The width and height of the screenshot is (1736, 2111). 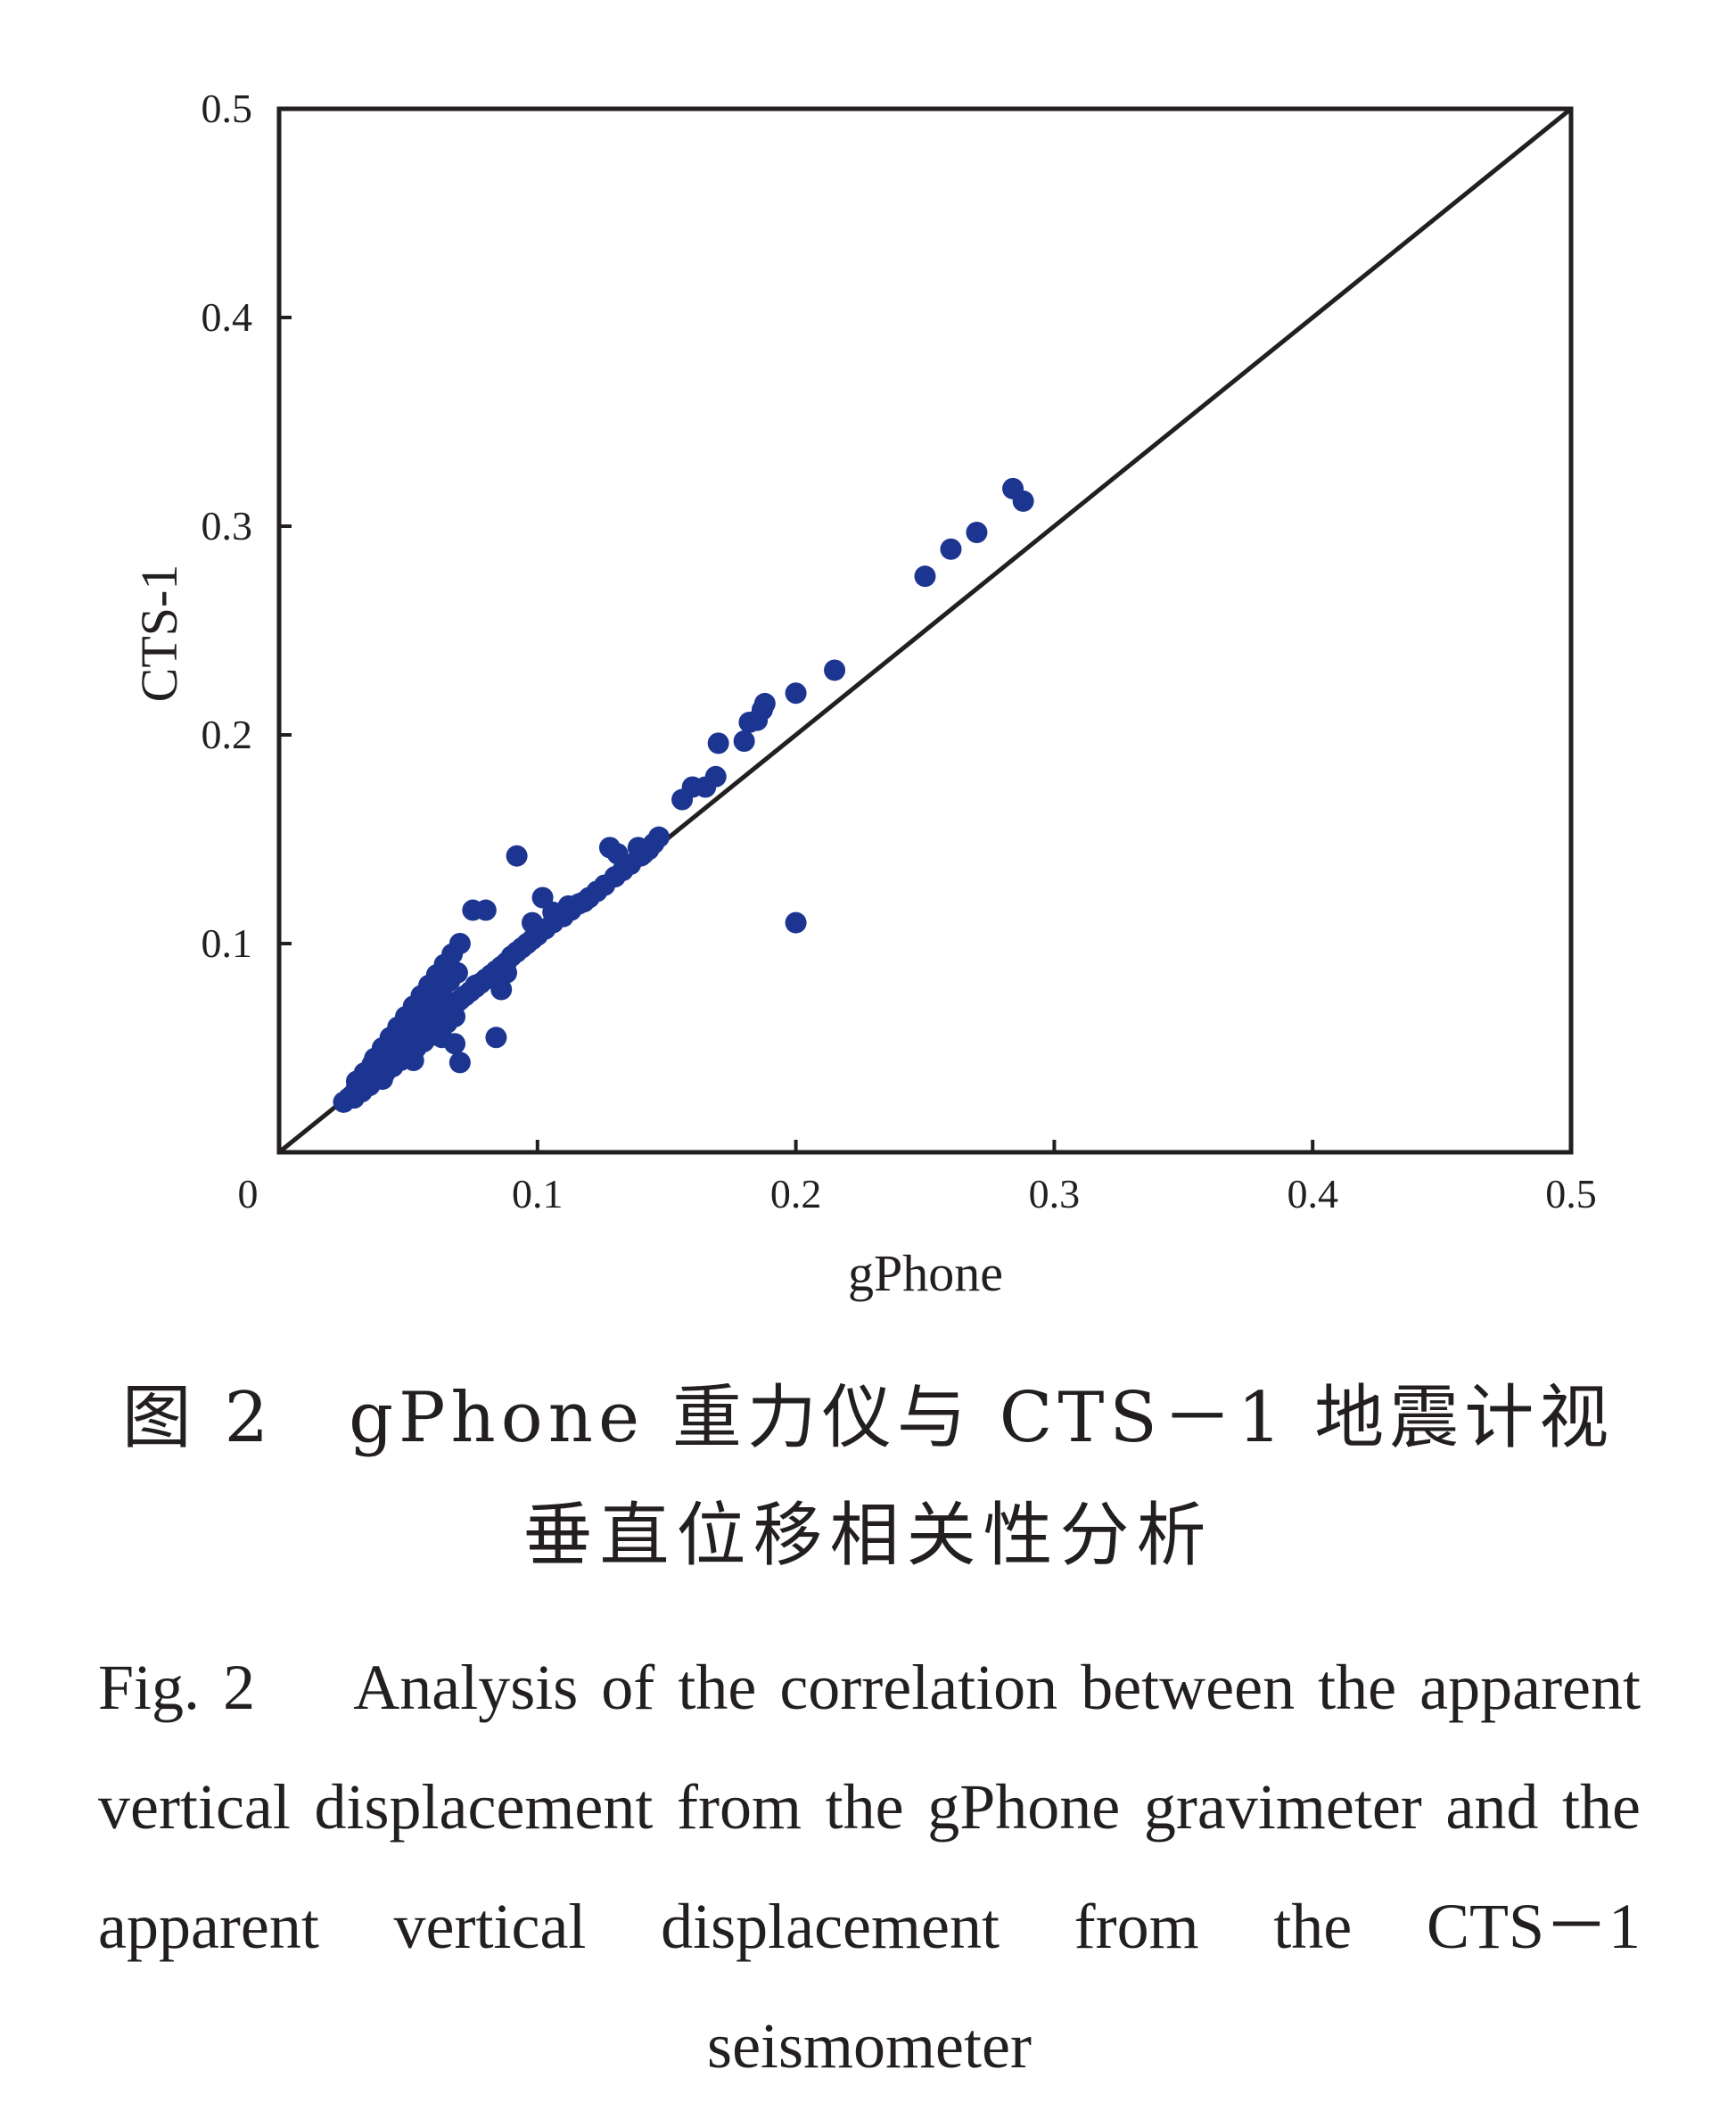 I want to click on x-tick-label: 0.5, so click(x=1571, y=1193).